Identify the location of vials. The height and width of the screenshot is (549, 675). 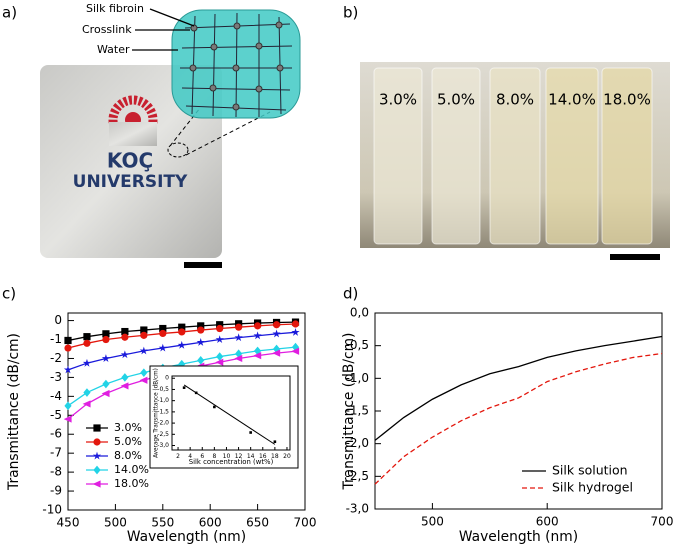
(513, 156).